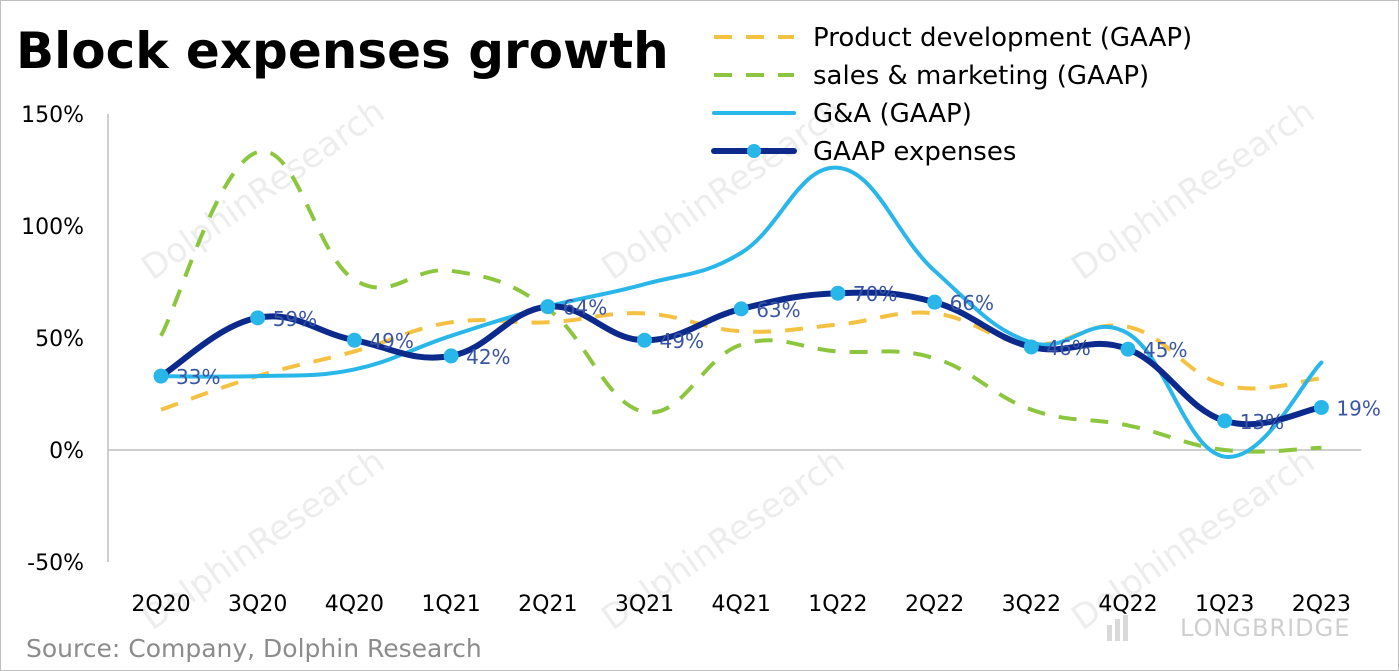 The image size is (1399, 671). What do you see at coordinates (160, 604) in the screenshot?
I see `x-tick-label: 2Q20` at bounding box center [160, 604].